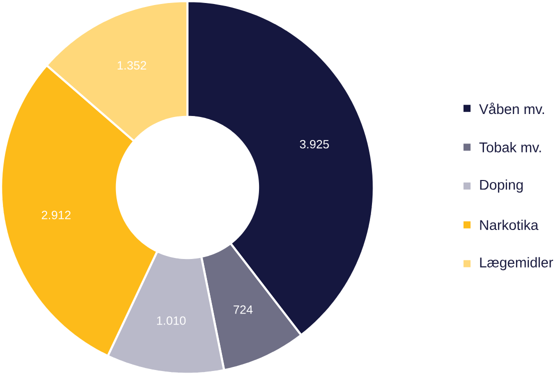  Describe the element at coordinates (509, 225) in the screenshot. I see `legend-label: Narkotika` at that location.